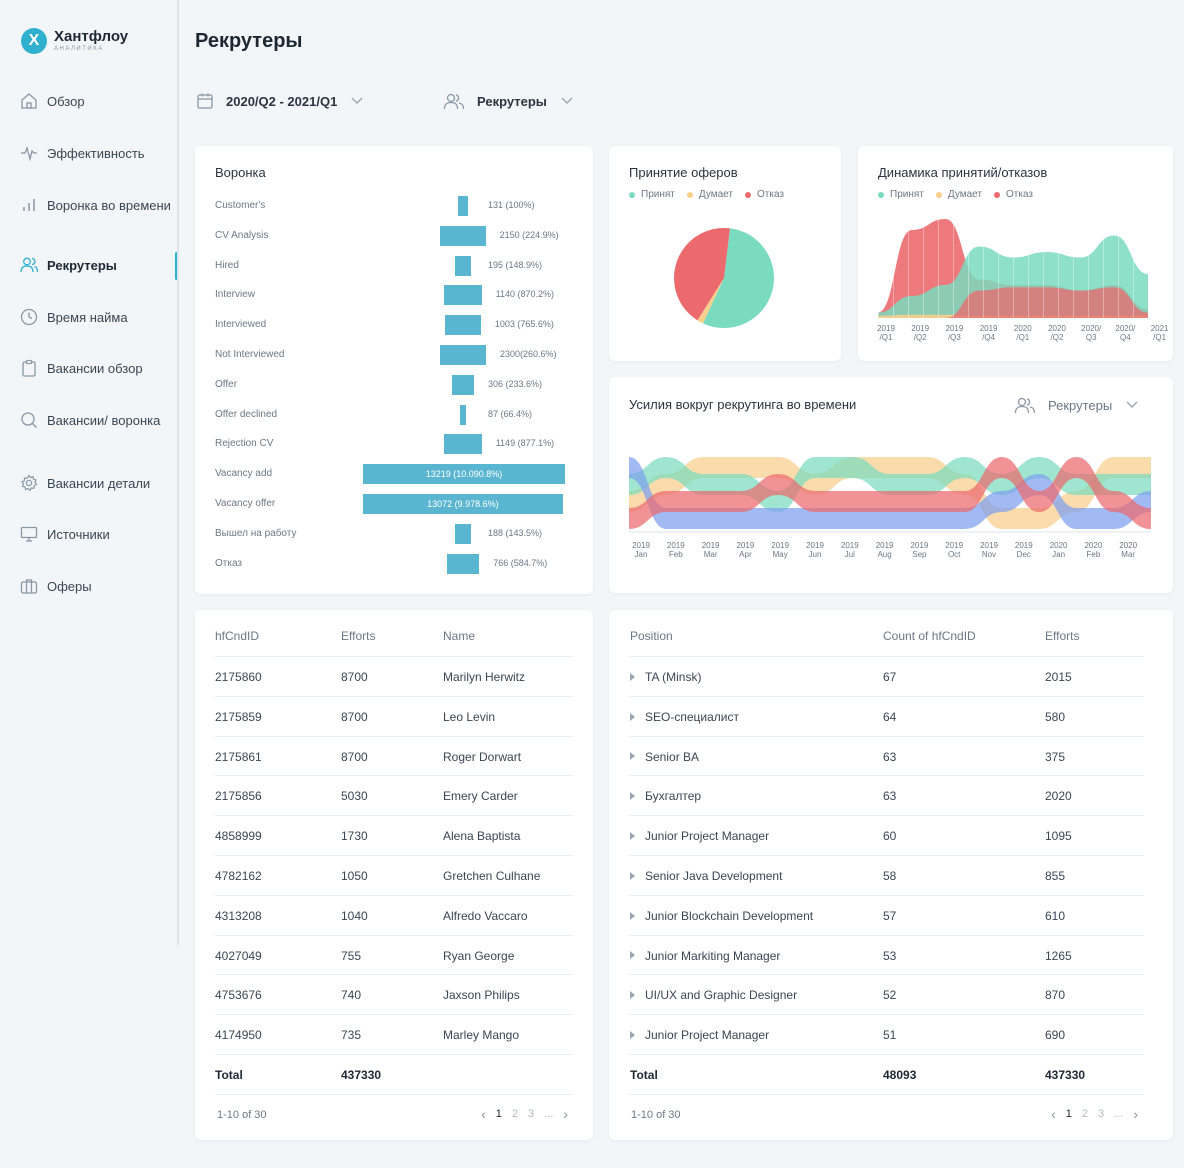 The image size is (1184, 1168). Describe the element at coordinates (394, 795) in the screenshot. I see `table-row: 2175856 5030 Emery Carder` at that location.